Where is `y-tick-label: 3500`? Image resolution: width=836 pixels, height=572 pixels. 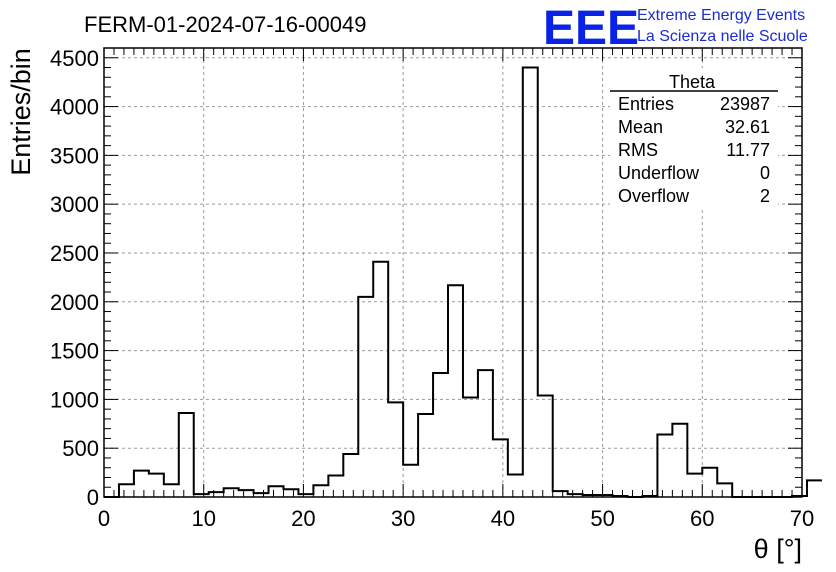 y-tick-label: 3500 is located at coordinates (74, 155).